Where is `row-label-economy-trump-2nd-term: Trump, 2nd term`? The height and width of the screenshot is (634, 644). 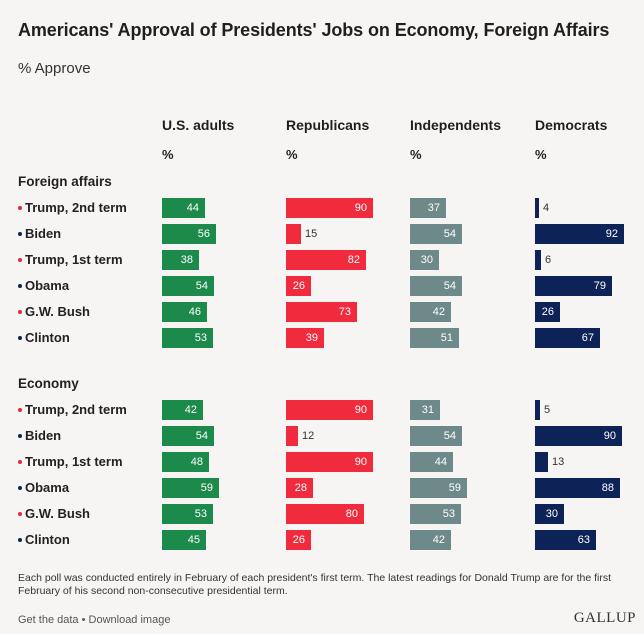 row-label-economy-trump-2nd-term: Trump, 2nd term is located at coordinates (72, 410).